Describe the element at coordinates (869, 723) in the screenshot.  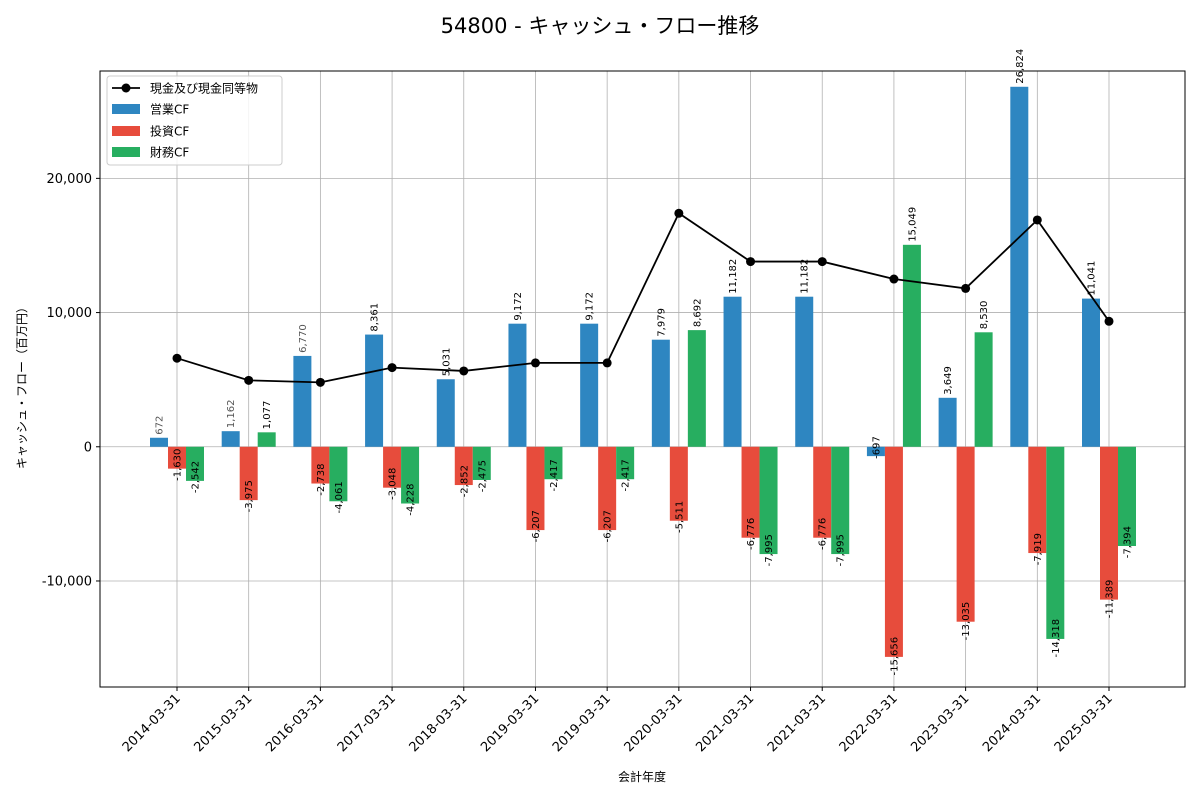
I see `x-tick-label: 2022-03-31` at that location.